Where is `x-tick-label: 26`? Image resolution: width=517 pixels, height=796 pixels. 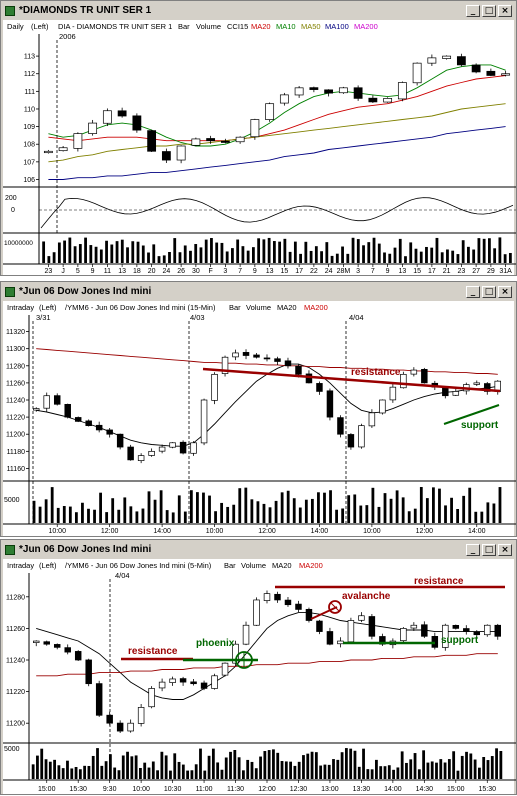
x-tick-label: 26 is located at coordinates (181, 271).